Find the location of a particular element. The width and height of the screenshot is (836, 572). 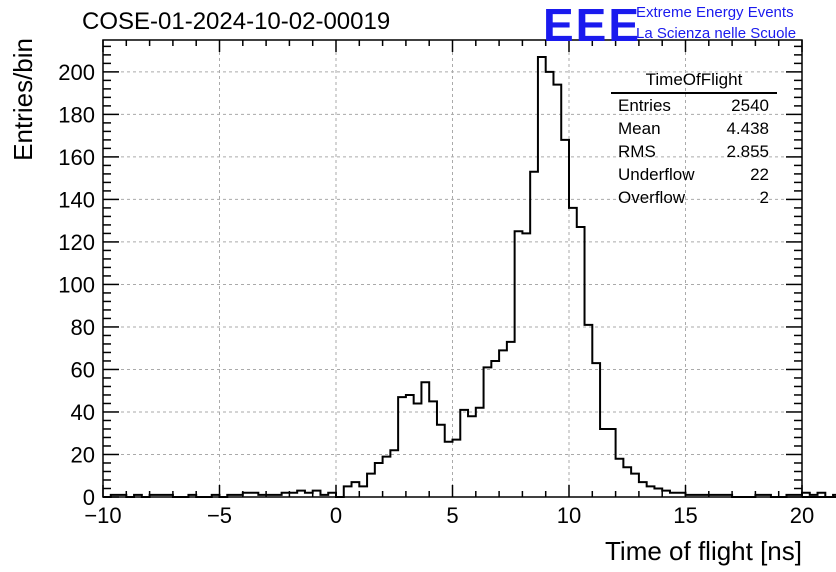

stats-row-rms: RMS 2.855 is located at coordinates (694, 151).